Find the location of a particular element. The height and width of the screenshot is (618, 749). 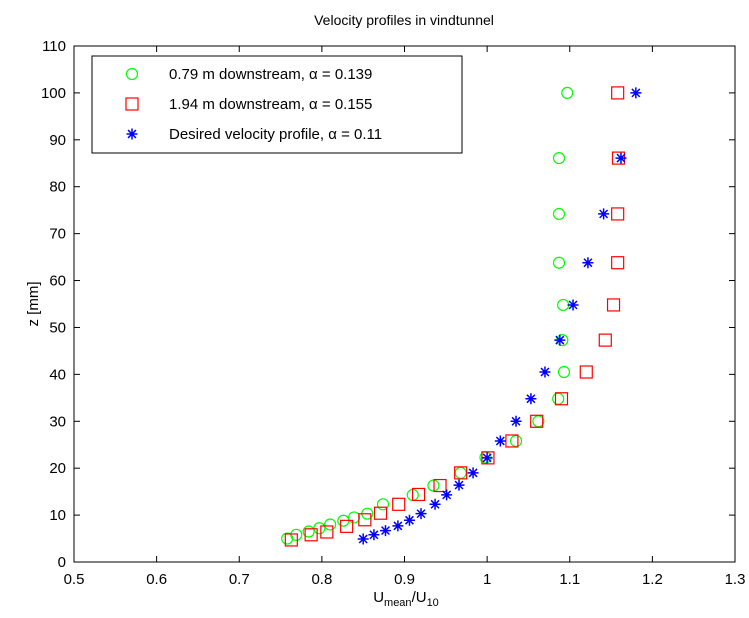

legend-marker-asterisk is located at coordinates (132, 134).